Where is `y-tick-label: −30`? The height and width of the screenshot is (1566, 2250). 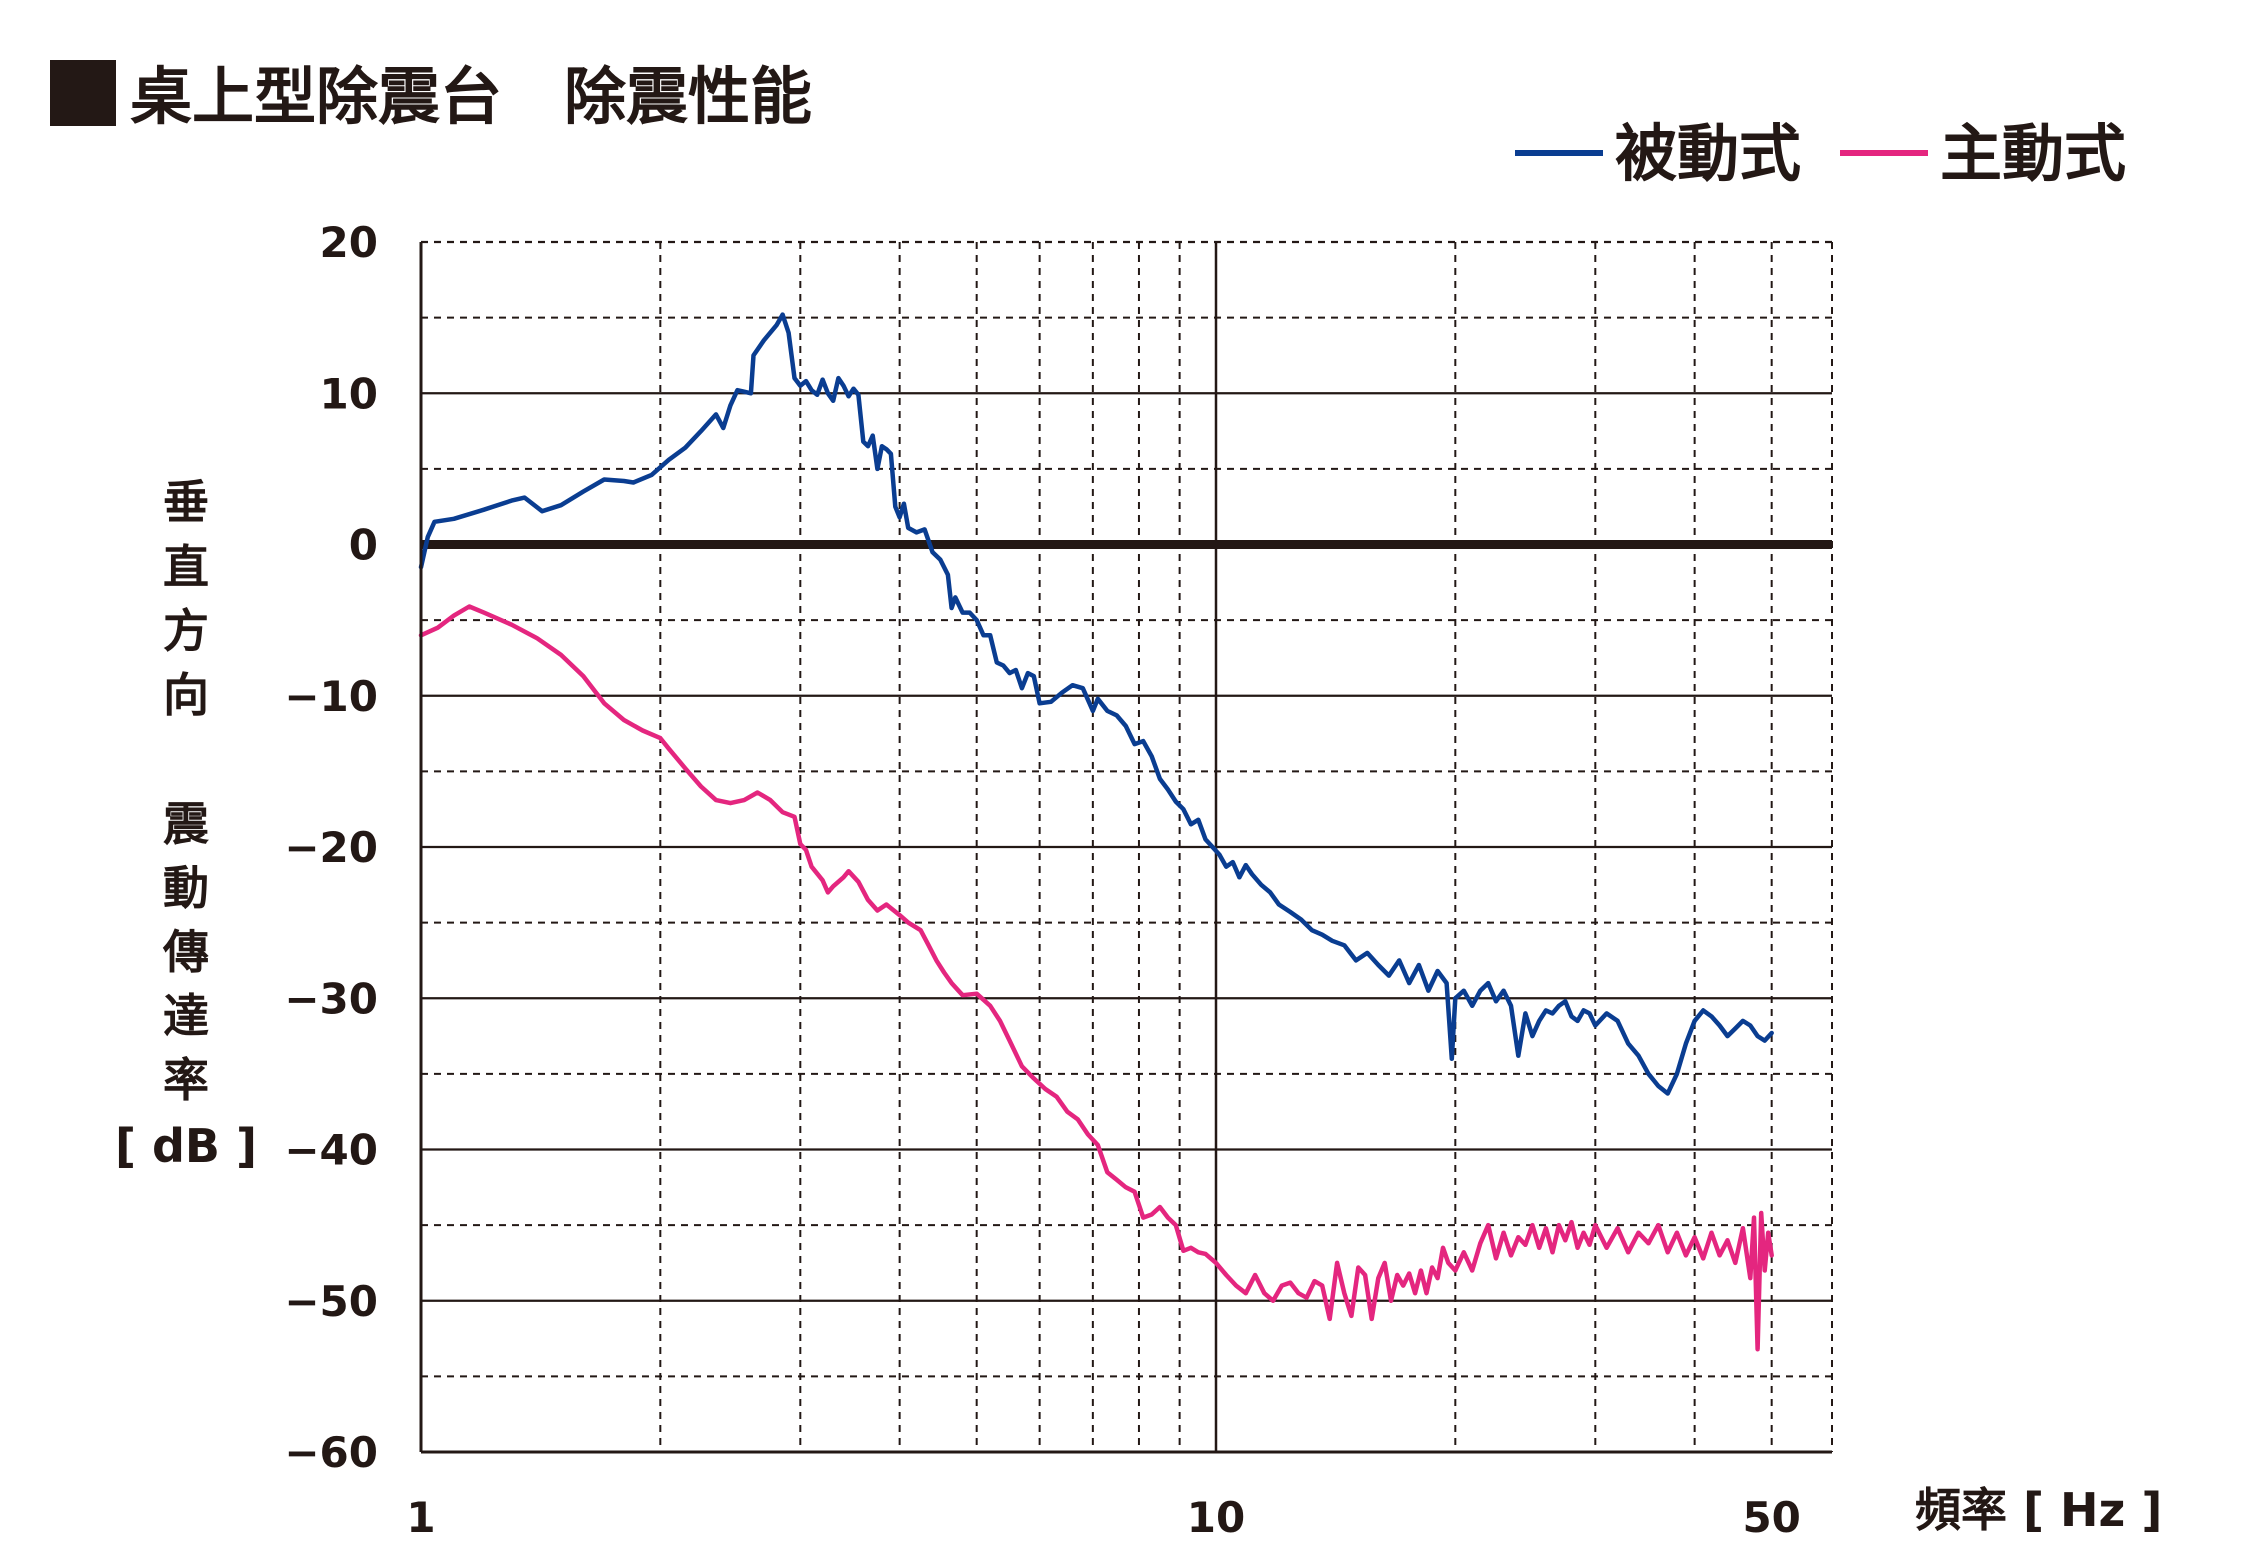
y-tick-label: −30 is located at coordinates (331, 998).